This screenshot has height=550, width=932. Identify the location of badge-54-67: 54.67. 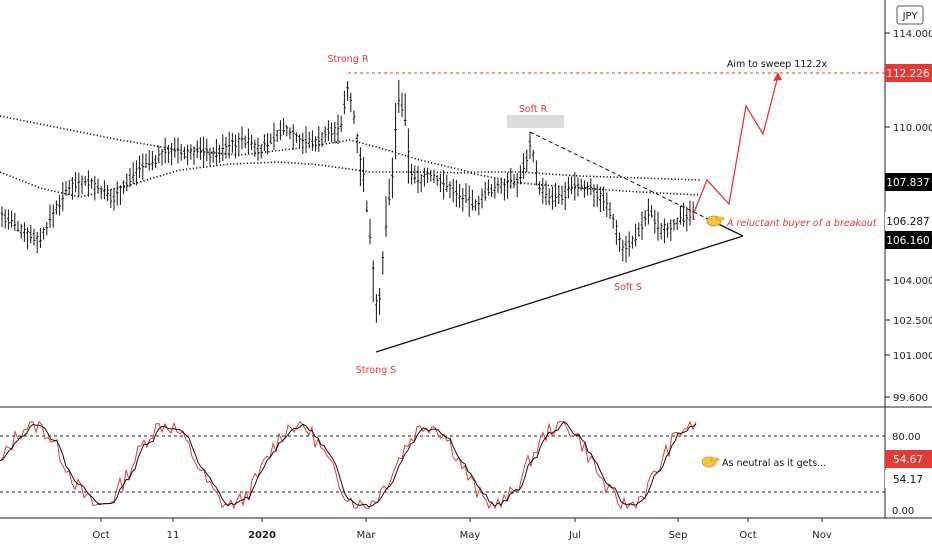
(908, 459).